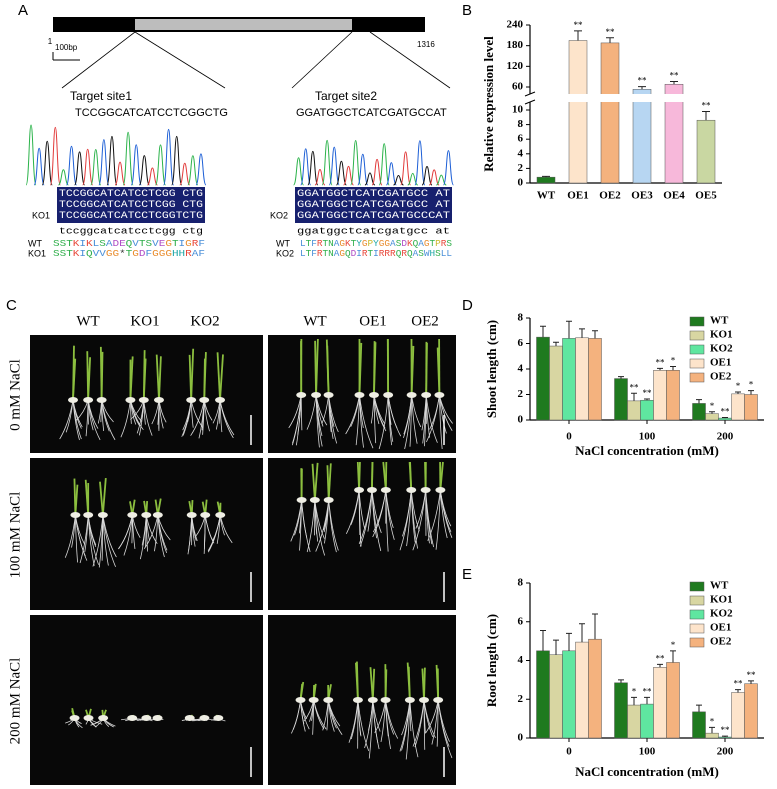 This screenshot has height=789, width=777. What do you see at coordinates (721, 349) in the screenshot?
I see `legend-label: KO2` at bounding box center [721, 349].